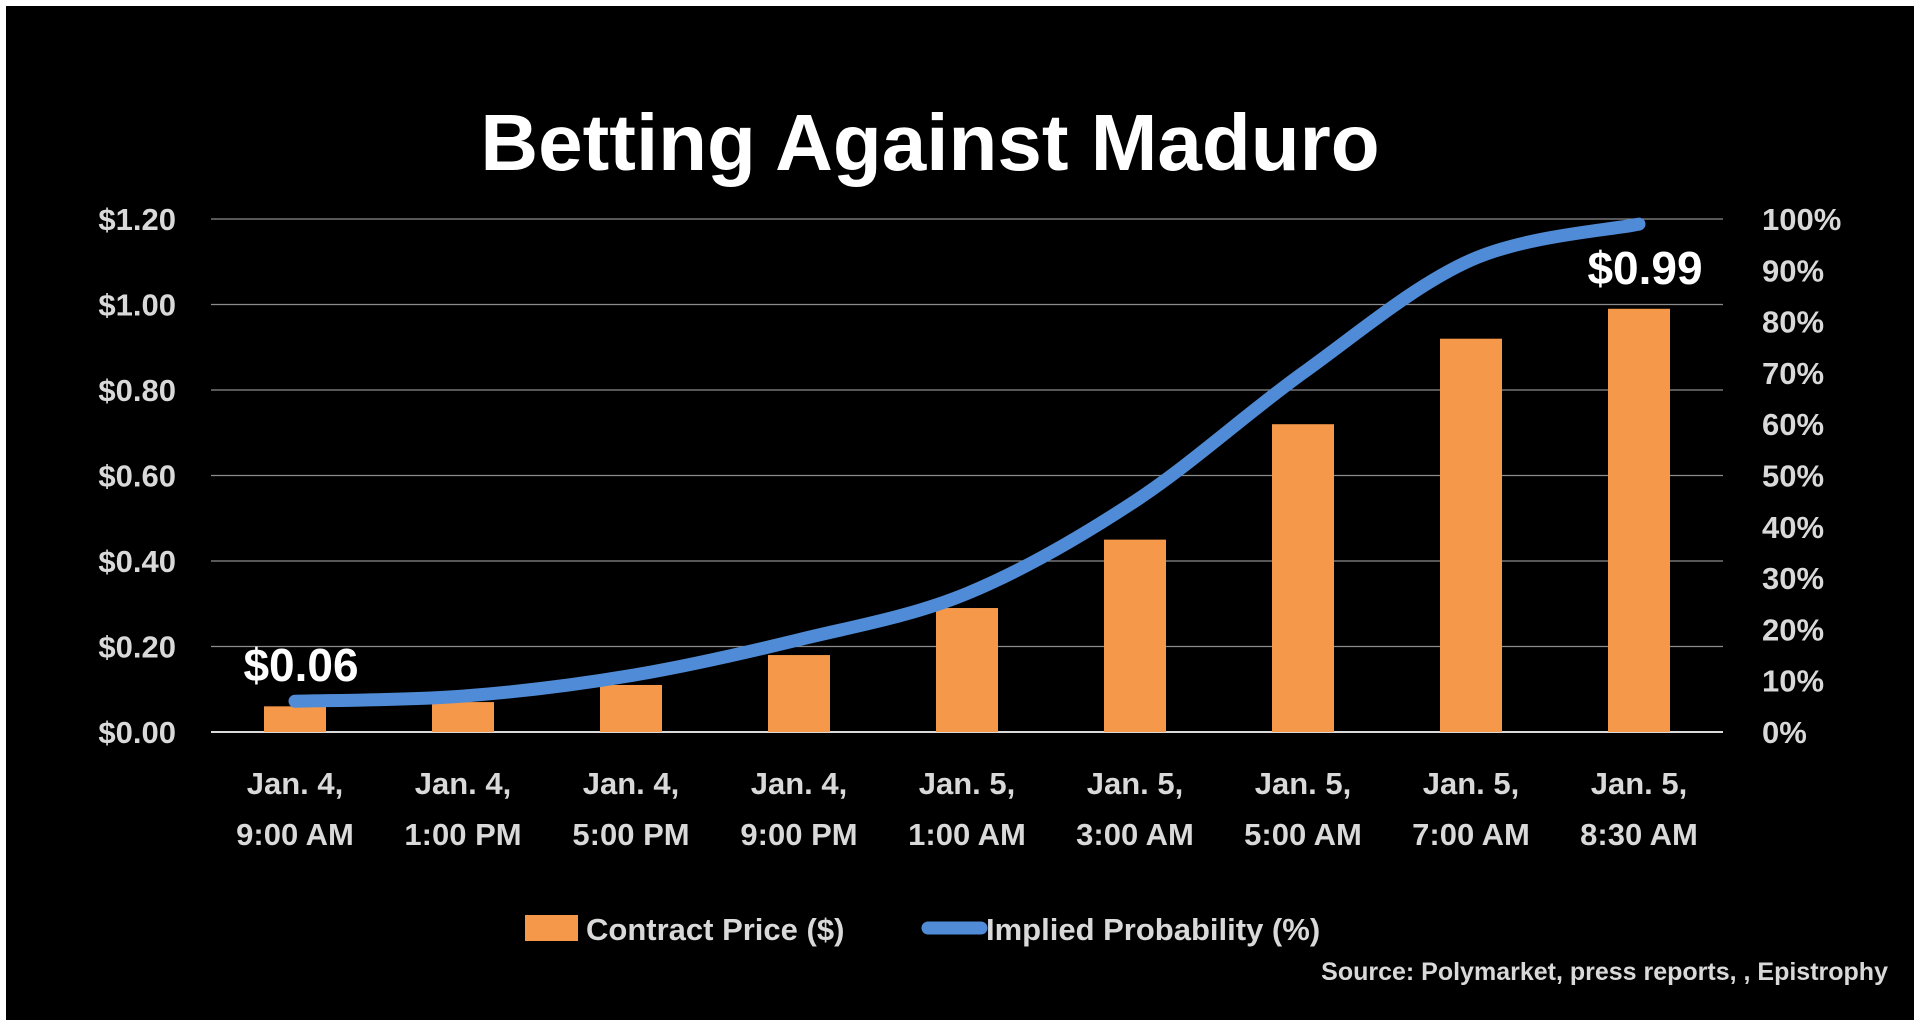 The height and width of the screenshot is (1026, 1920). I want to click on left-tick-label: $0.40, so click(137, 561).